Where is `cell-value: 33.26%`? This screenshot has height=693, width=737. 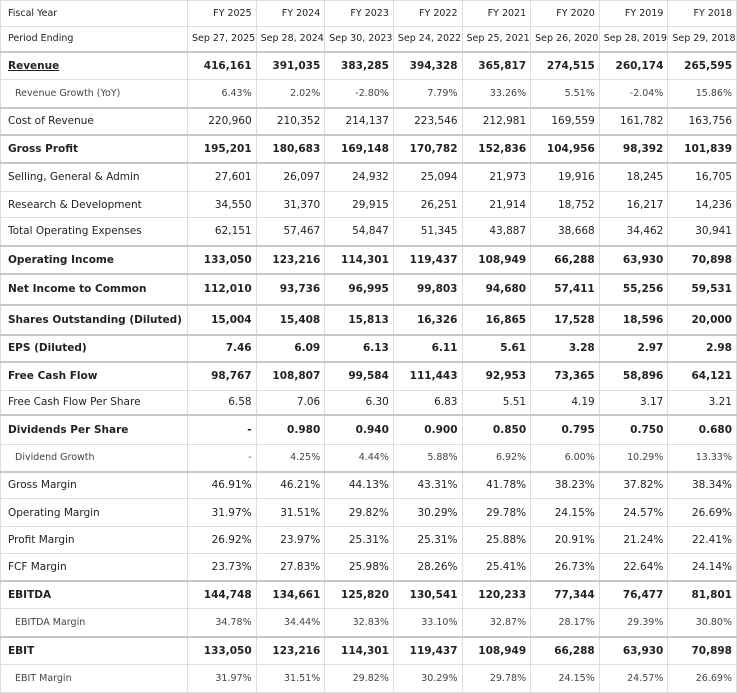
cell-value: 33.26% is located at coordinates (496, 93).